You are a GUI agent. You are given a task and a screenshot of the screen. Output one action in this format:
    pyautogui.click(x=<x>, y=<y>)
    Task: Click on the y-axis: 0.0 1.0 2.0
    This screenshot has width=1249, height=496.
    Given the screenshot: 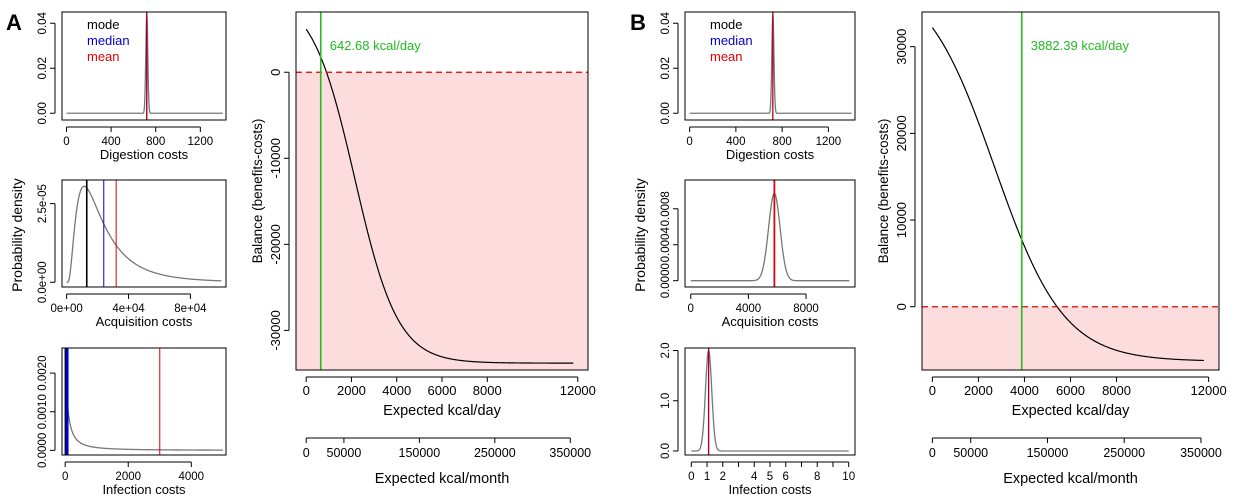 What is the action you would take?
    pyautogui.click(x=669, y=401)
    